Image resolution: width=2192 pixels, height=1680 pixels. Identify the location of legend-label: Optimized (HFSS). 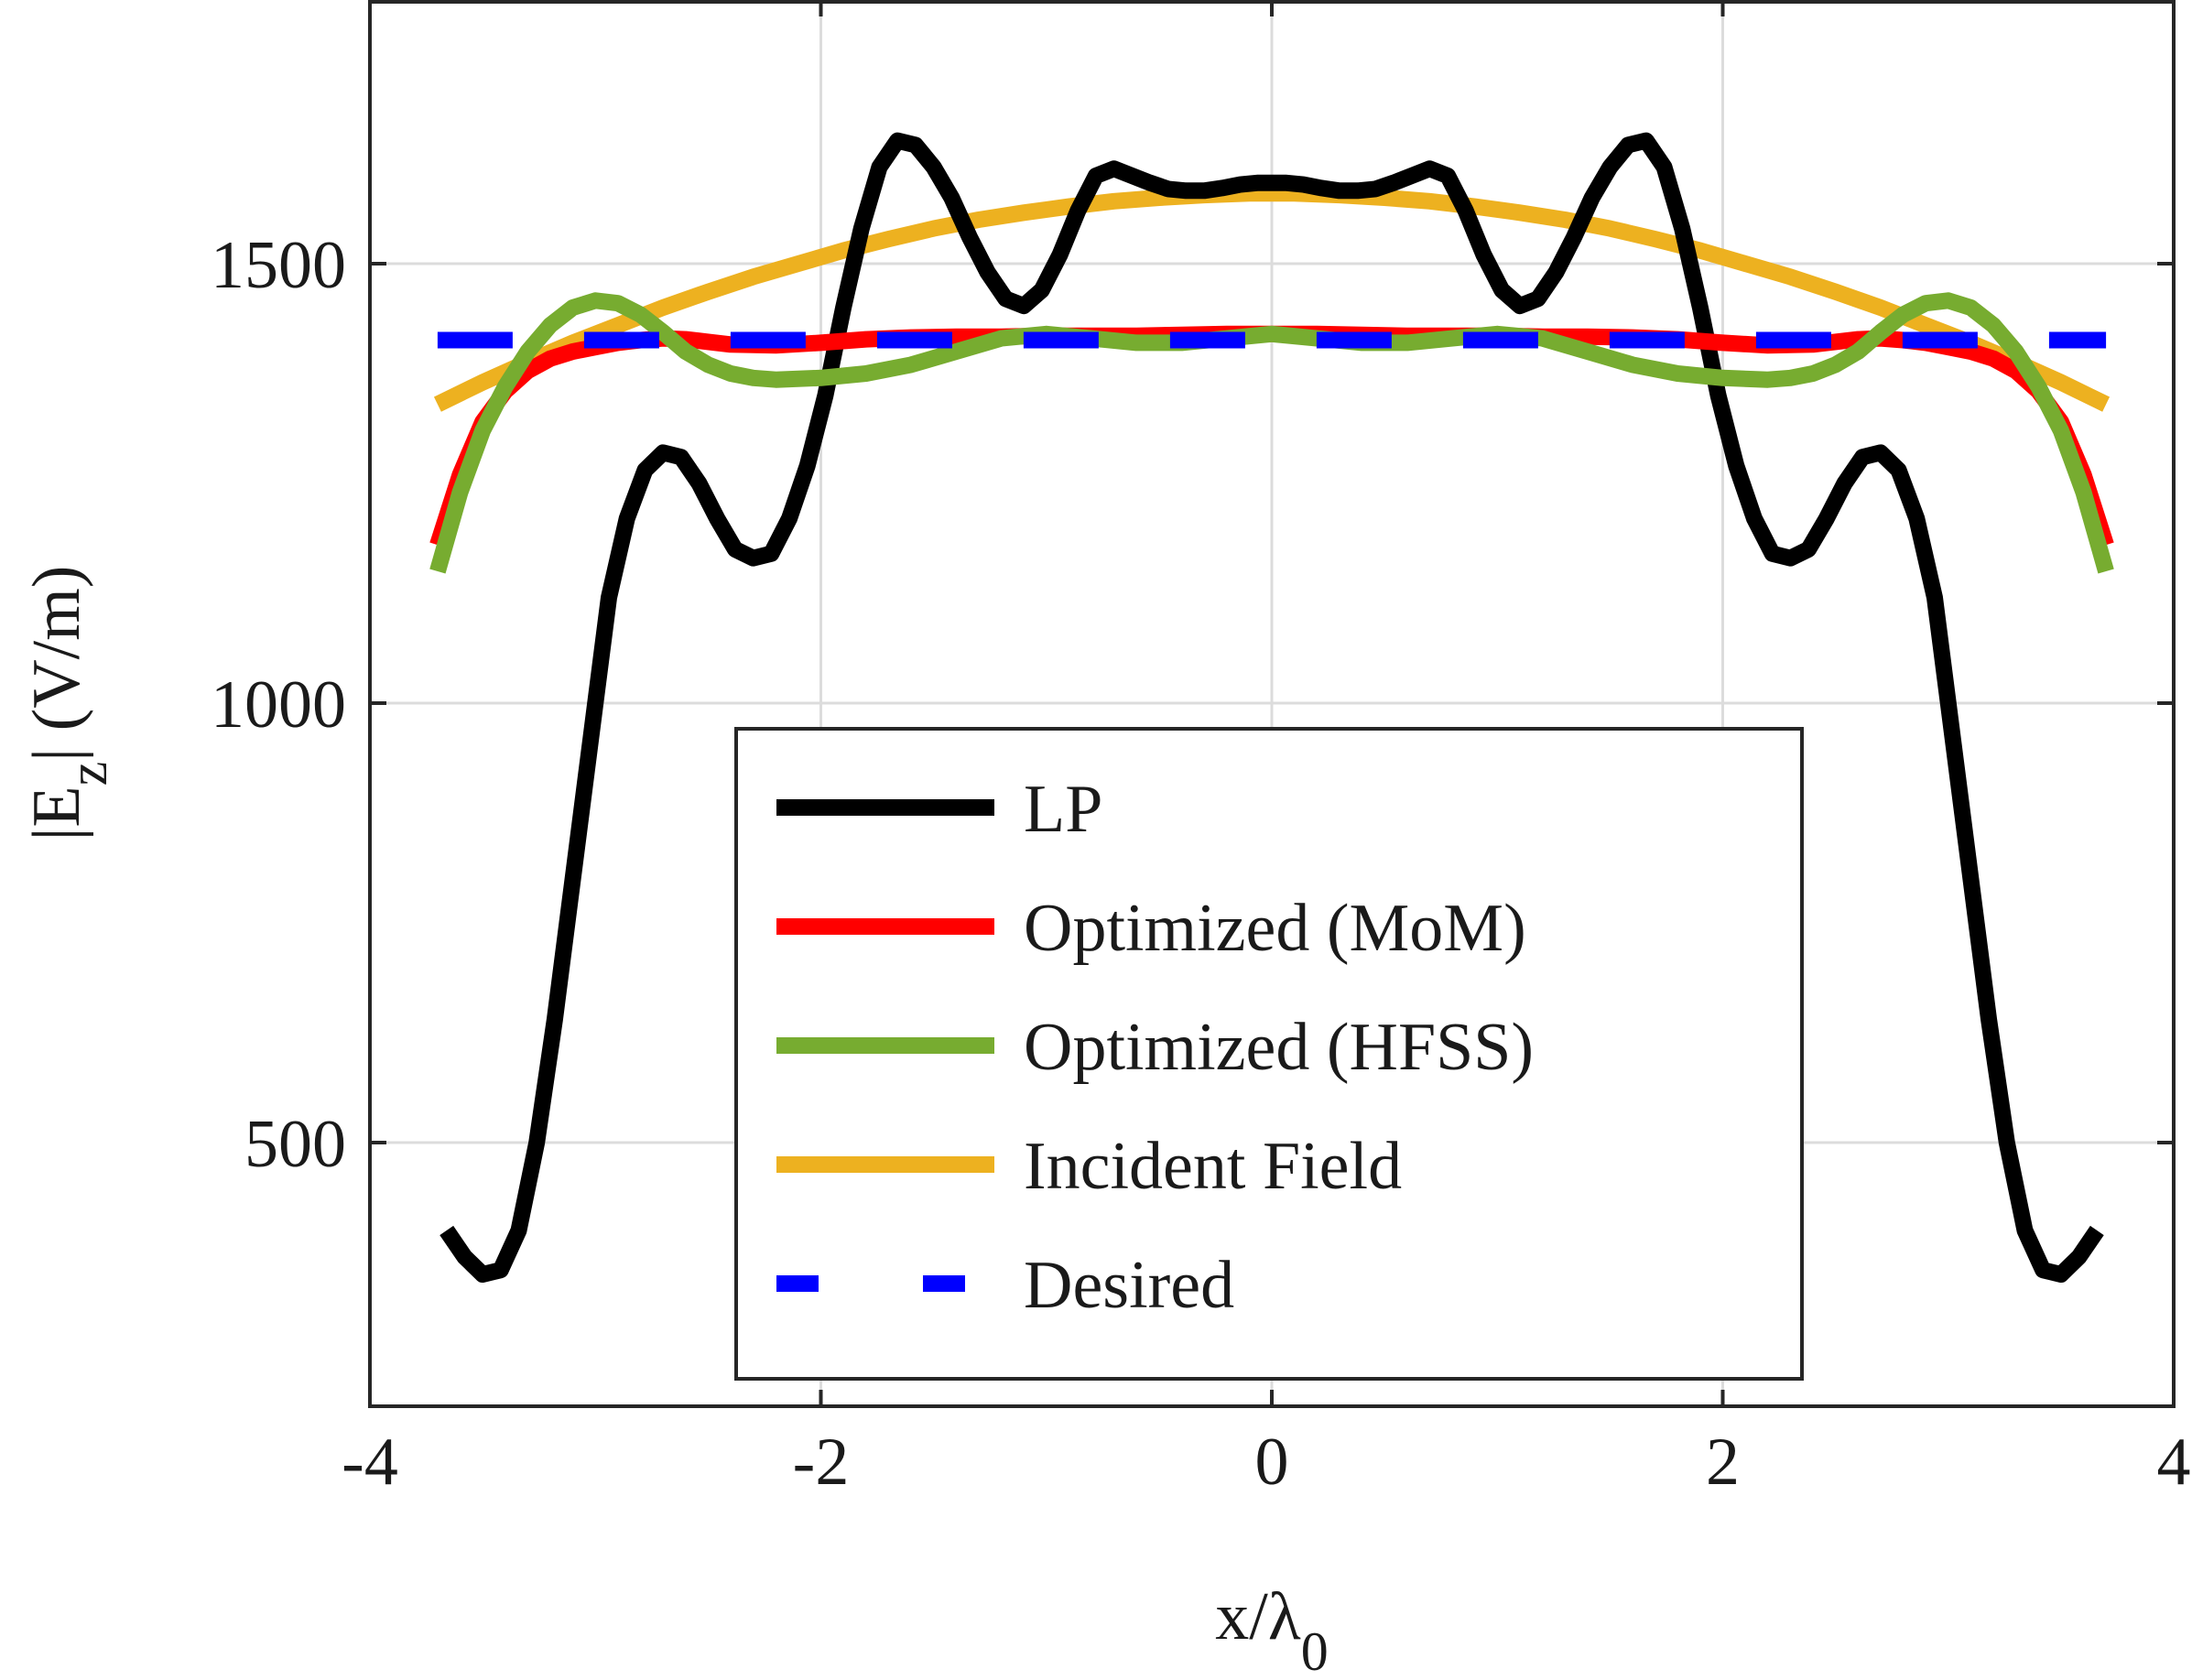
(1279, 1047).